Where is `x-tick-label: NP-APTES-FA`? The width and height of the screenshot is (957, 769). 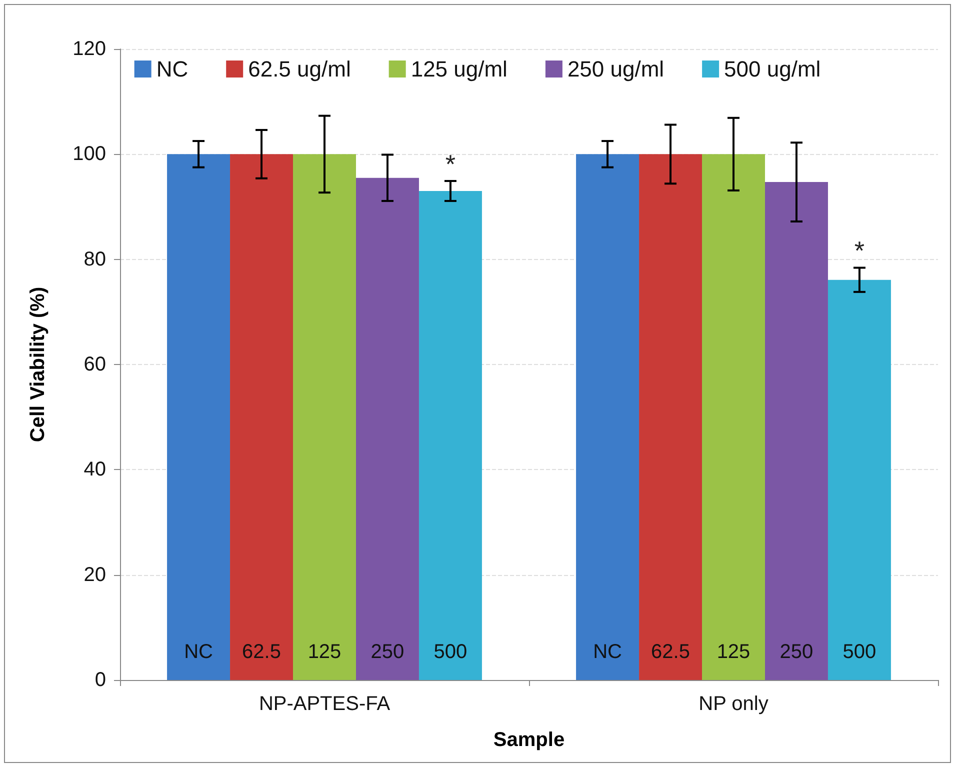
x-tick-label: NP-APTES-FA is located at coordinates (324, 704).